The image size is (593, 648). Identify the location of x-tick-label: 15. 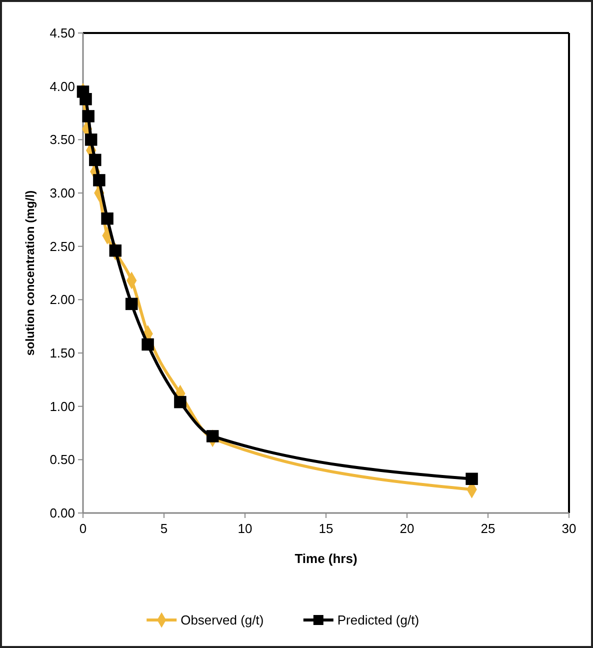
(326, 528).